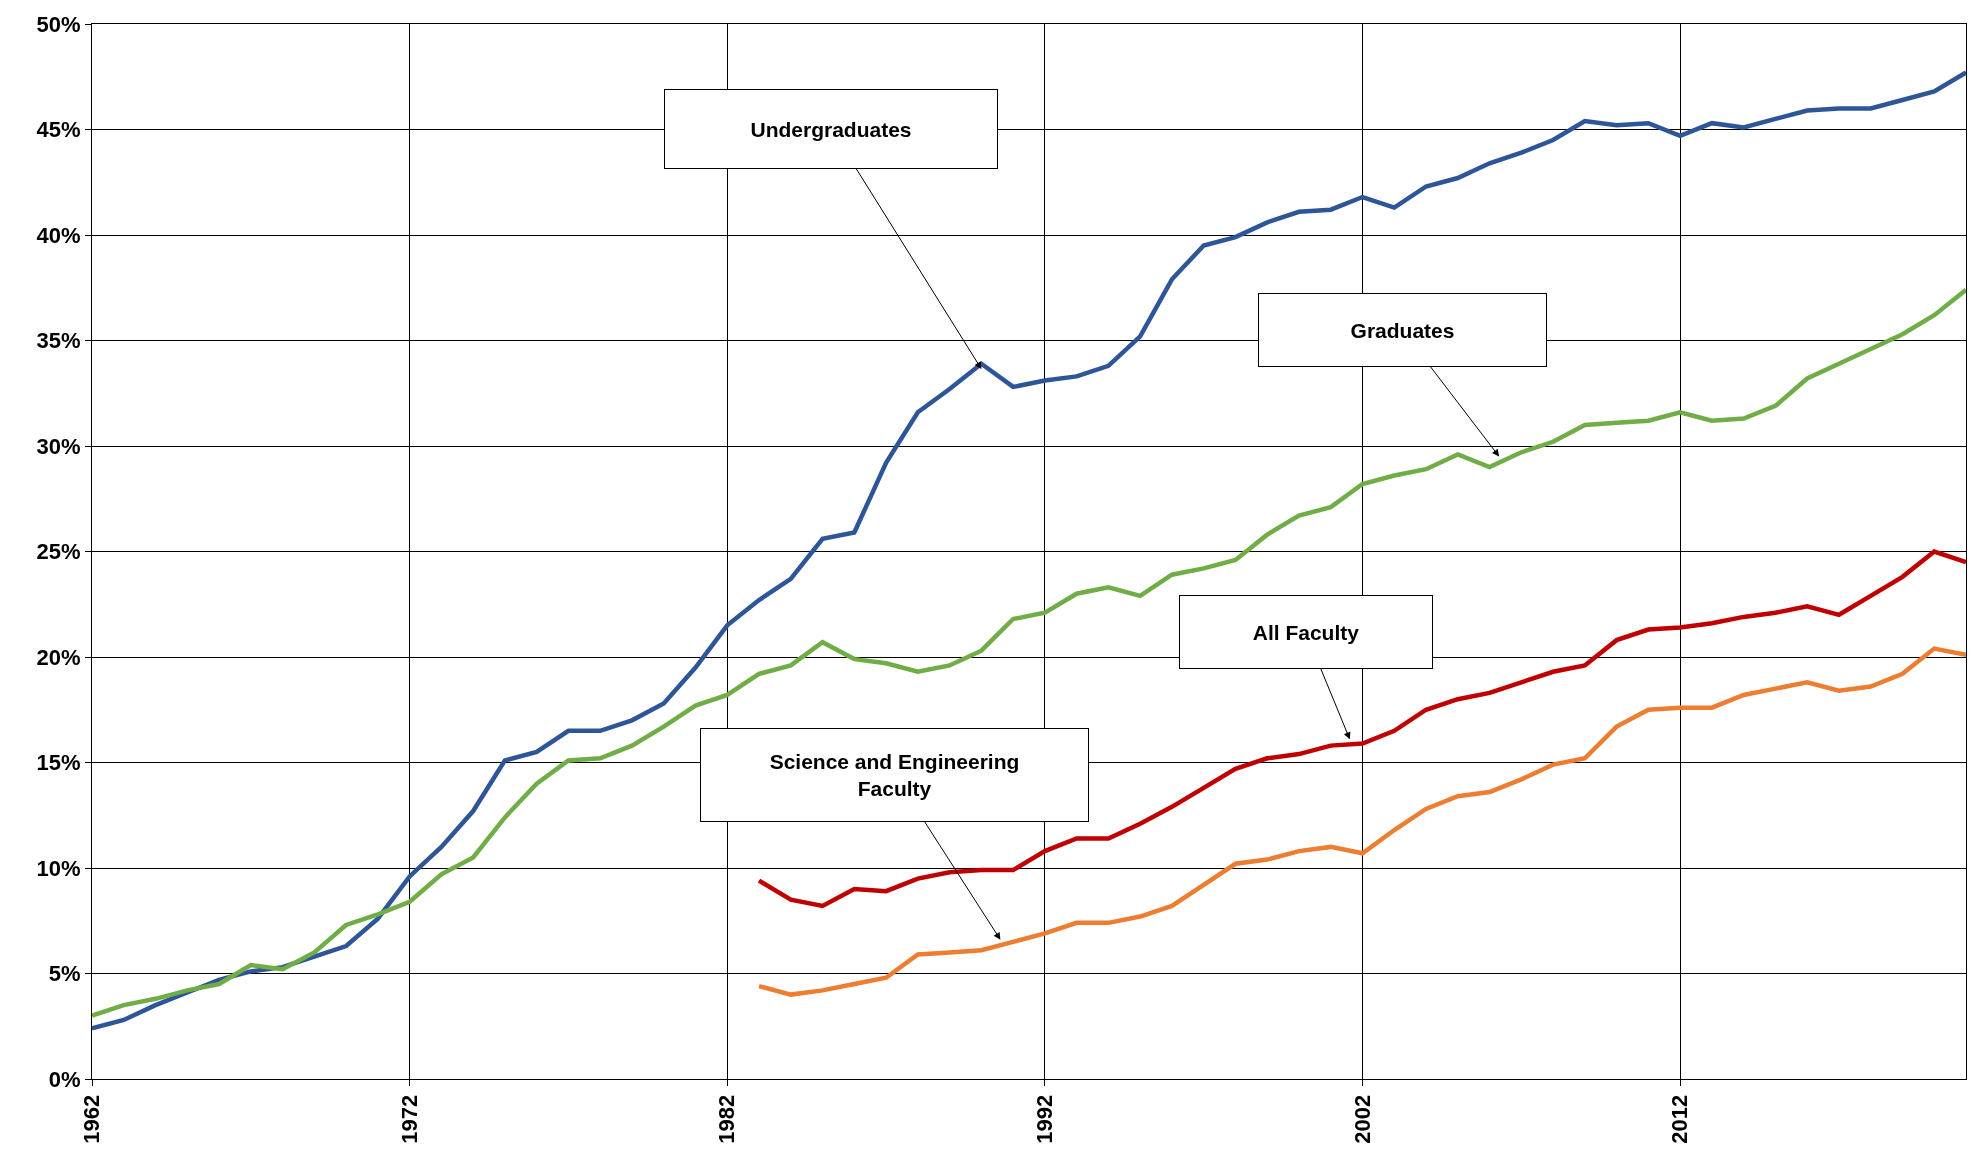 This screenshot has height=1159, width=1979. Describe the element at coordinates (58, 235) in the screenshot. I see `y-tick-label: 40%` at that location.